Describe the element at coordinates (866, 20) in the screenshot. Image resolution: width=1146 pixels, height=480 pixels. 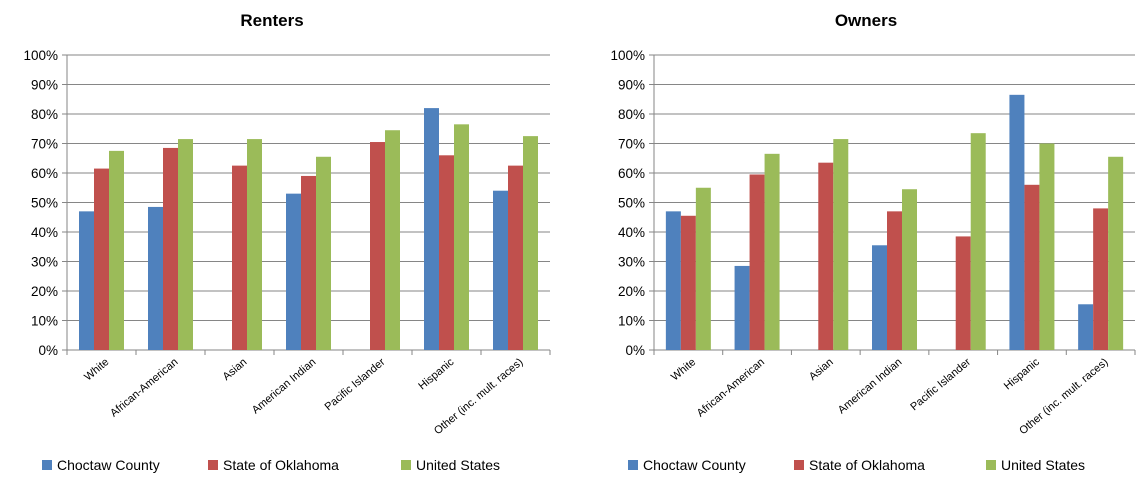
I see `chart-title: Owners` at that location.